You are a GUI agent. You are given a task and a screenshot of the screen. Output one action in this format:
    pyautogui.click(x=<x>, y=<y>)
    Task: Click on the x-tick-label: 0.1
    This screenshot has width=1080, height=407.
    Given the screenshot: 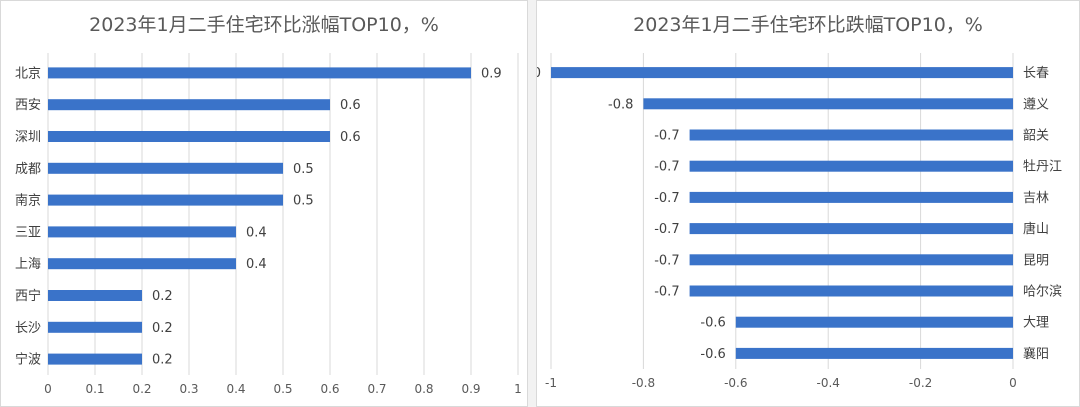 What is the action you would take?
    pyautogui.click(x=94, y=389)
    